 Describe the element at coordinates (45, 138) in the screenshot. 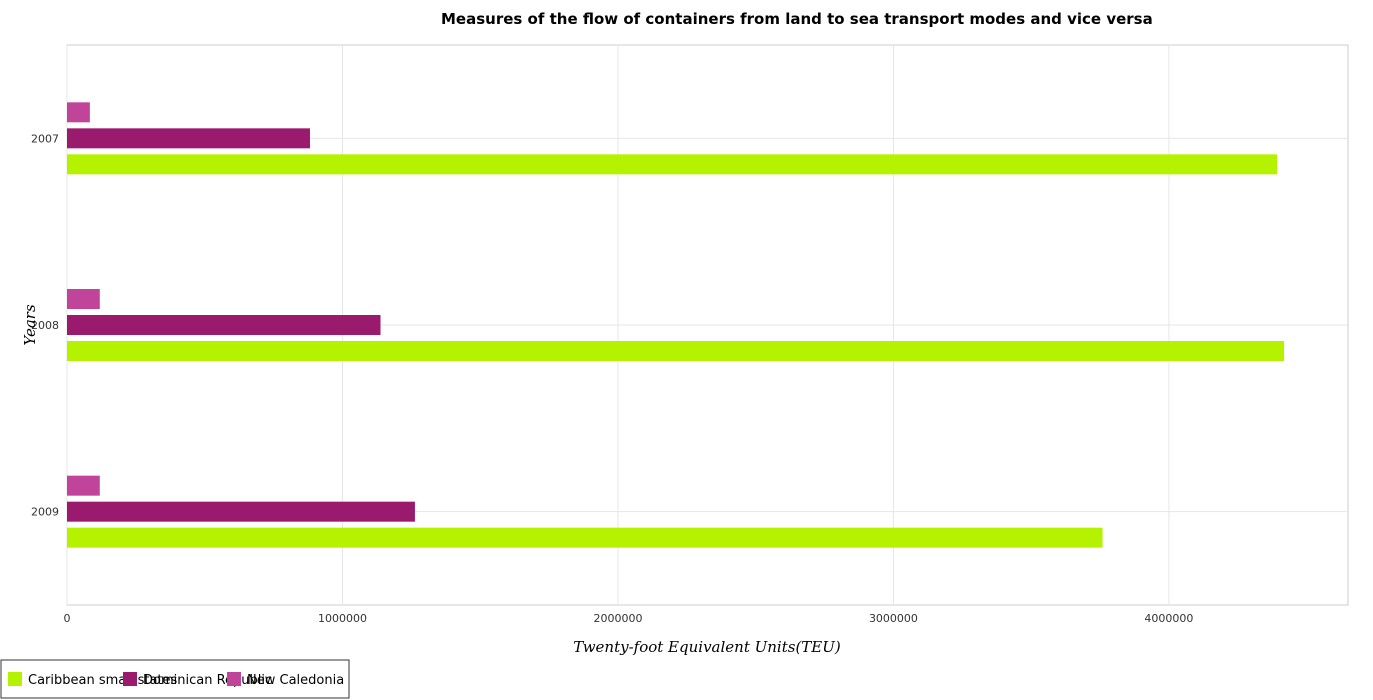

I see `y-tick-label: 2007` at that location.